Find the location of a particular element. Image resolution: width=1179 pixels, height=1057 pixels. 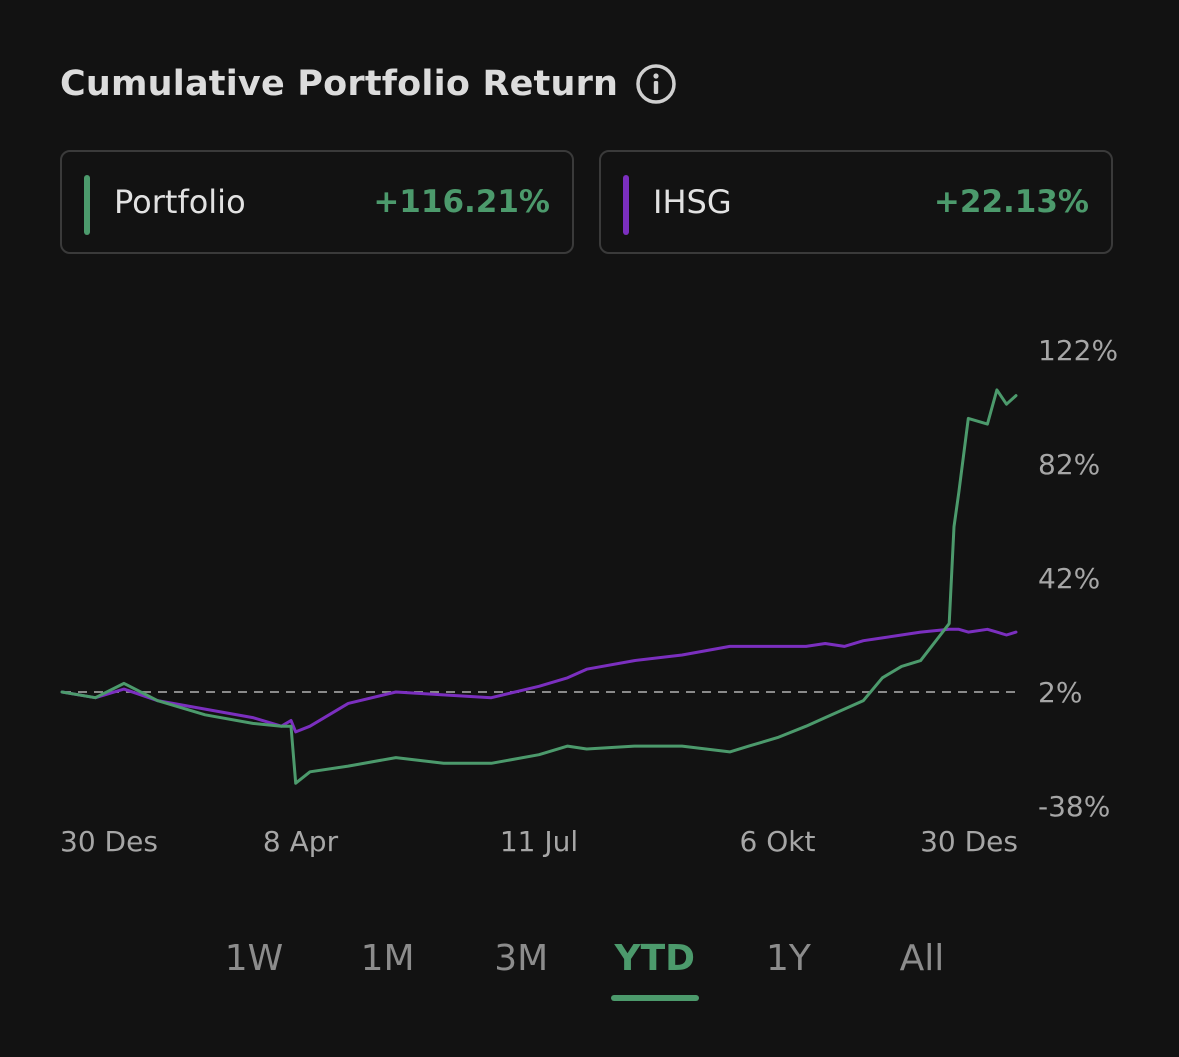

x-tick-label: 11 Jul is located at coordinates (539, 841).